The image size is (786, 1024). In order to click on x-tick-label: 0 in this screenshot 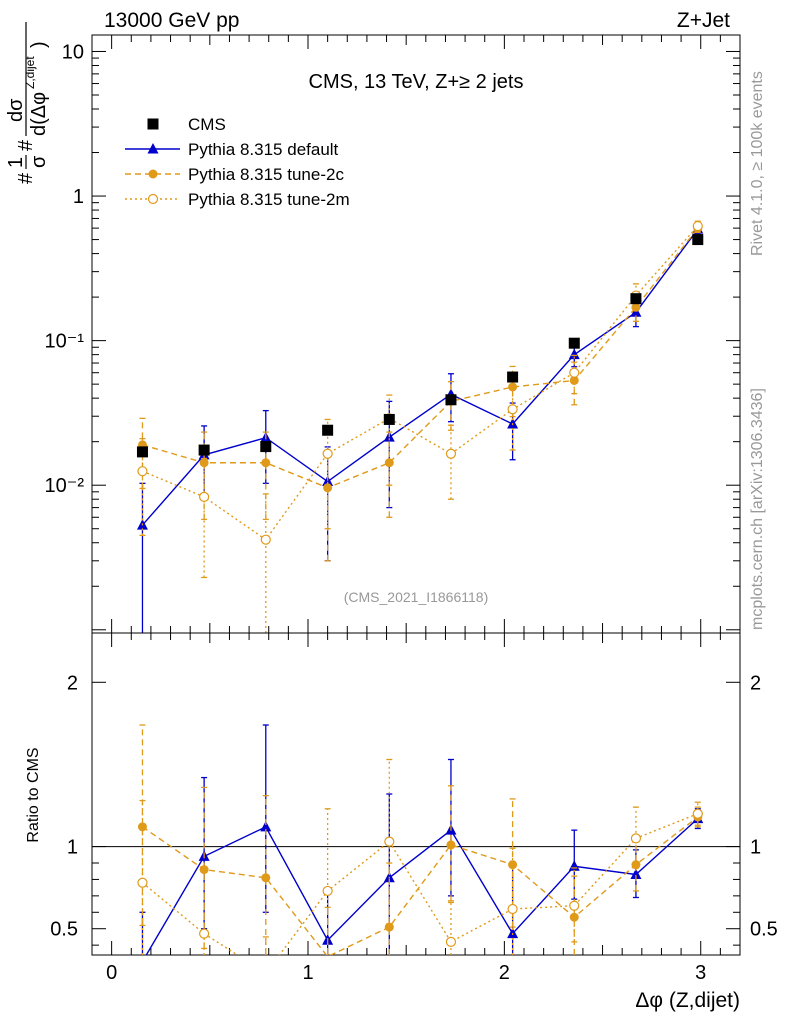, I will do `click(111, 973)`.